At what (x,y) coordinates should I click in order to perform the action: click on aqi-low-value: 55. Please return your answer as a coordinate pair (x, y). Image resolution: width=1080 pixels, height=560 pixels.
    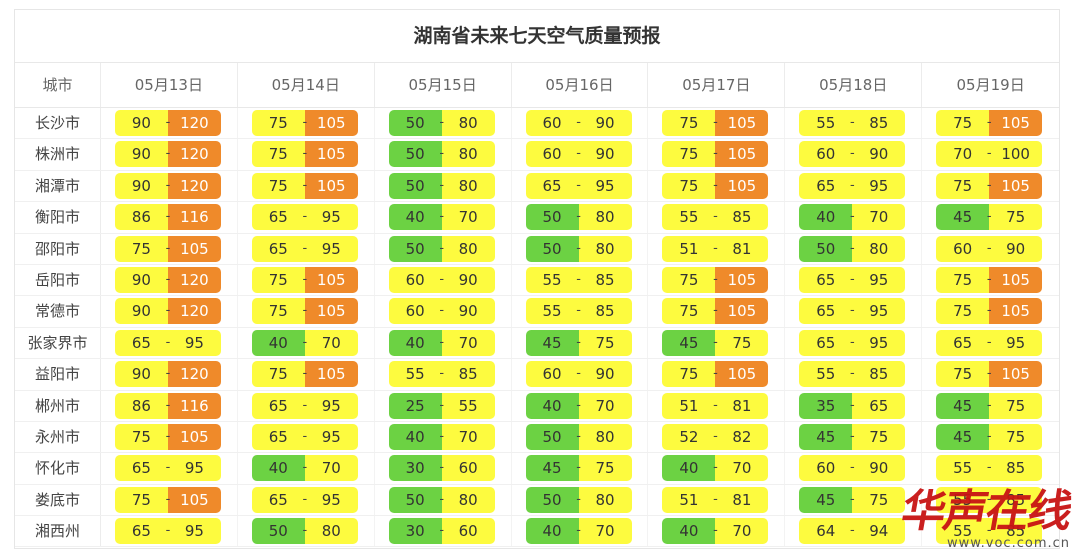
    Looking at the image, I should click on (552, 279).